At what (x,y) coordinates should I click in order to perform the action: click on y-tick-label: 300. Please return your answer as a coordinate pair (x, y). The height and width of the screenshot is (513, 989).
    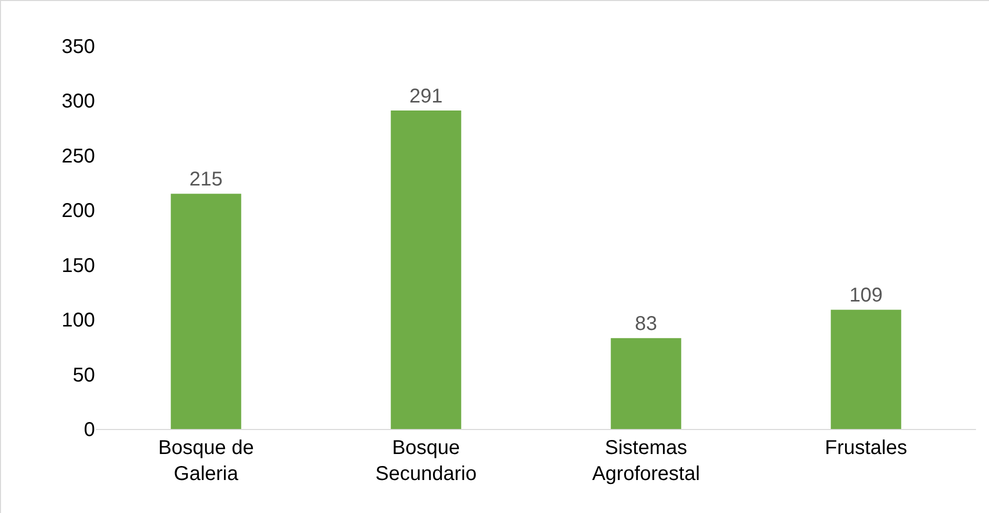
    Looking at the image, I should click on (78, 101).